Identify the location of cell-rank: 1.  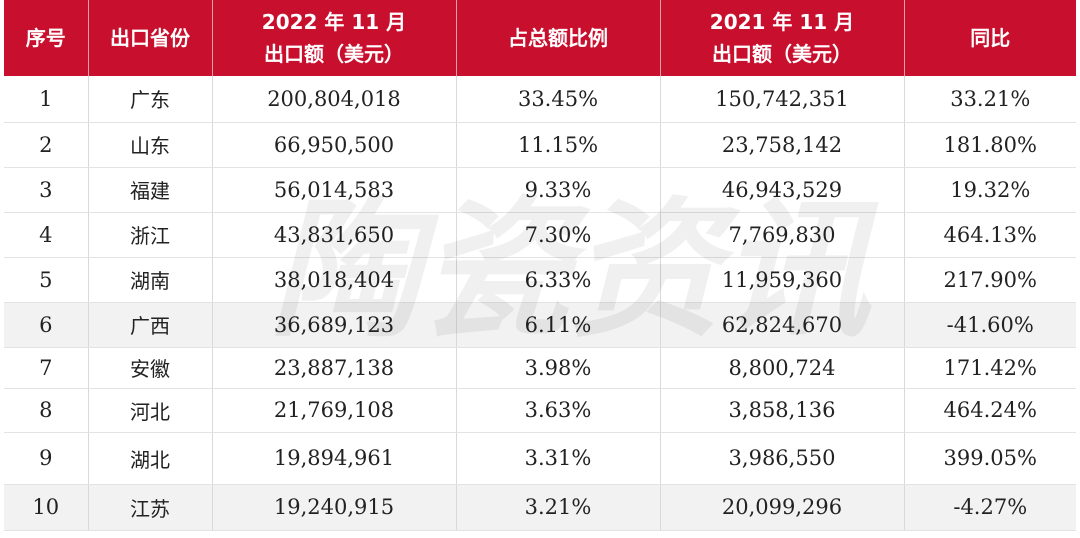
(46, 99).